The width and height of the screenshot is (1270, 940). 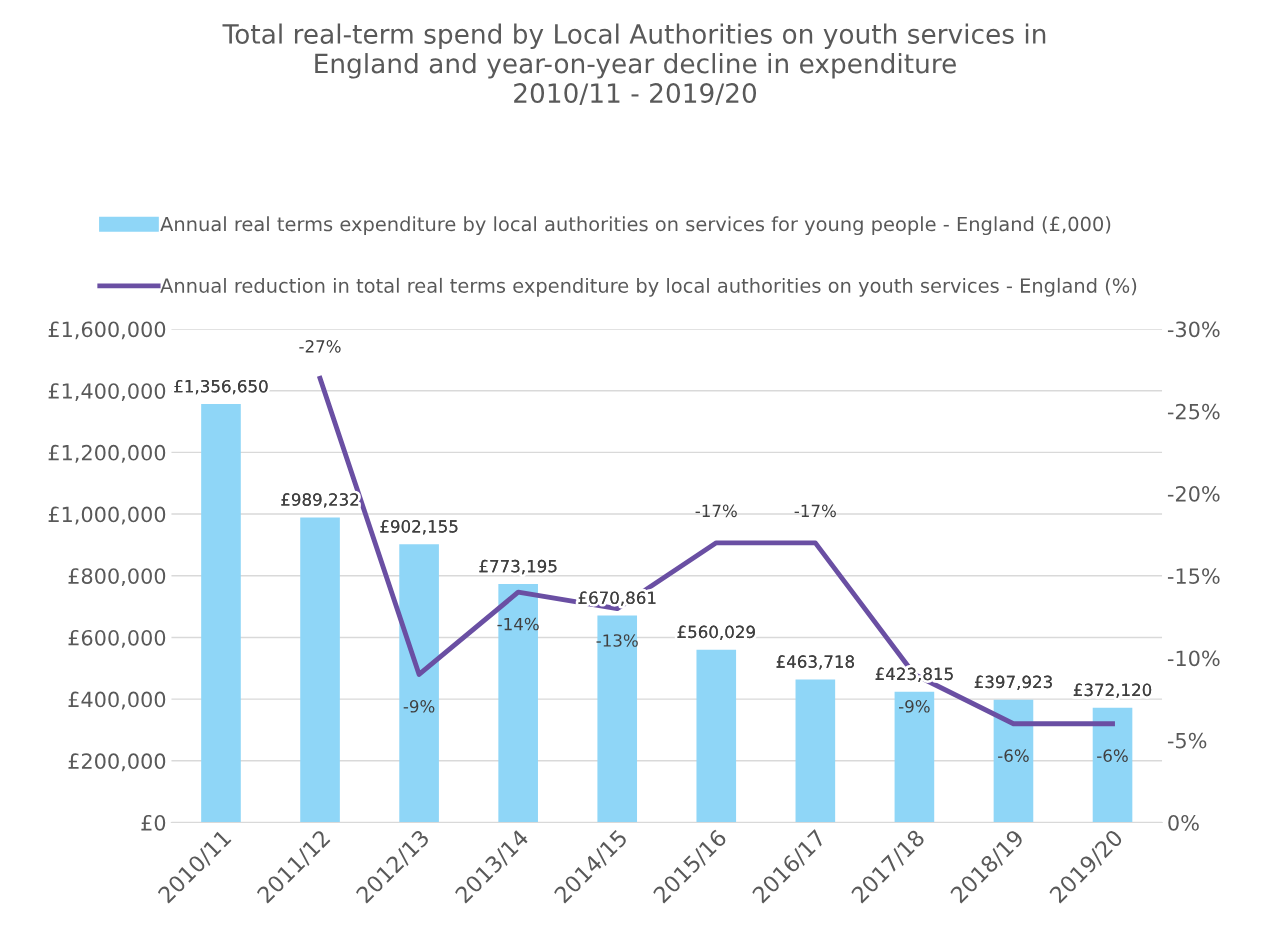 What do you see at coordinates (107, 330) in the screenshot?
I see `y-tick-label: £1,600,000` at bounding box center [107, 330].